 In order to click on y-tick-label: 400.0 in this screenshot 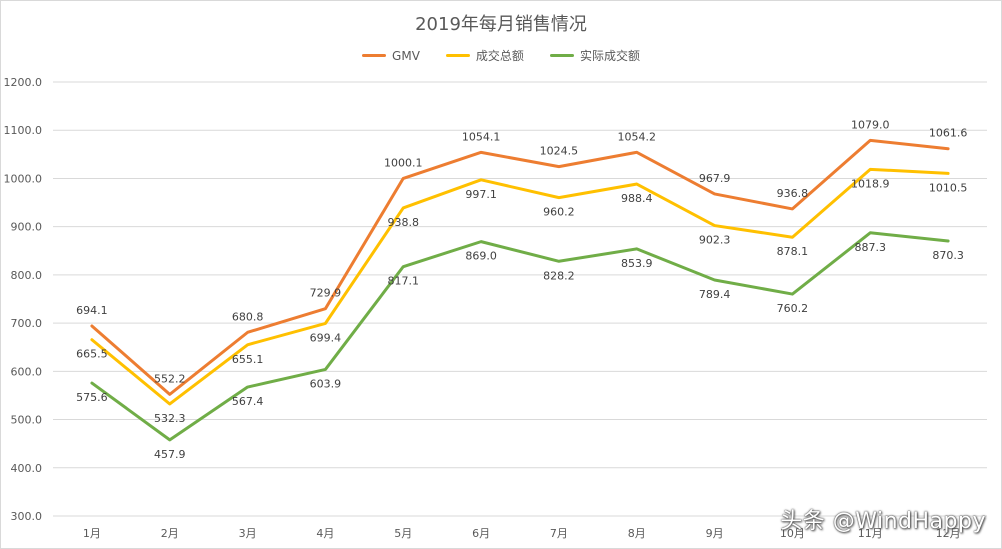, I will do `click(27, 468)`.